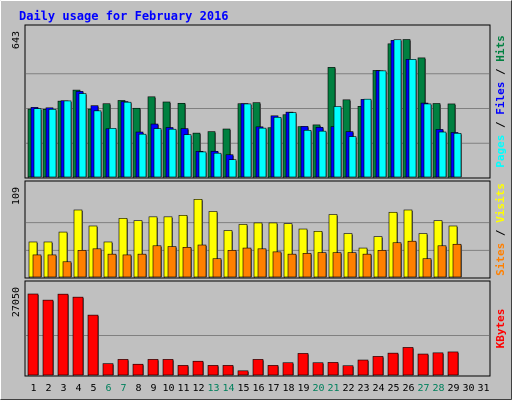 Image resolution: width=512 pixels, height=400 pixels. Describe the element at coordinates (273, 388) in the screenshot. I see `x-tick-label-day-17: 17` at that location.